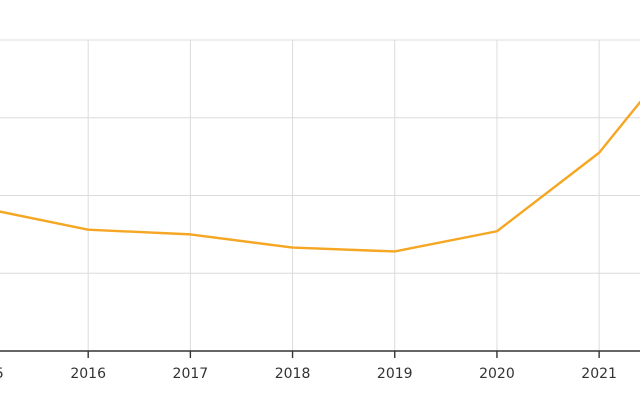 Image resolution: width=640 pixels, height=400 pixels. I want to click on x-tick-label: 2016, so click(88, 374).